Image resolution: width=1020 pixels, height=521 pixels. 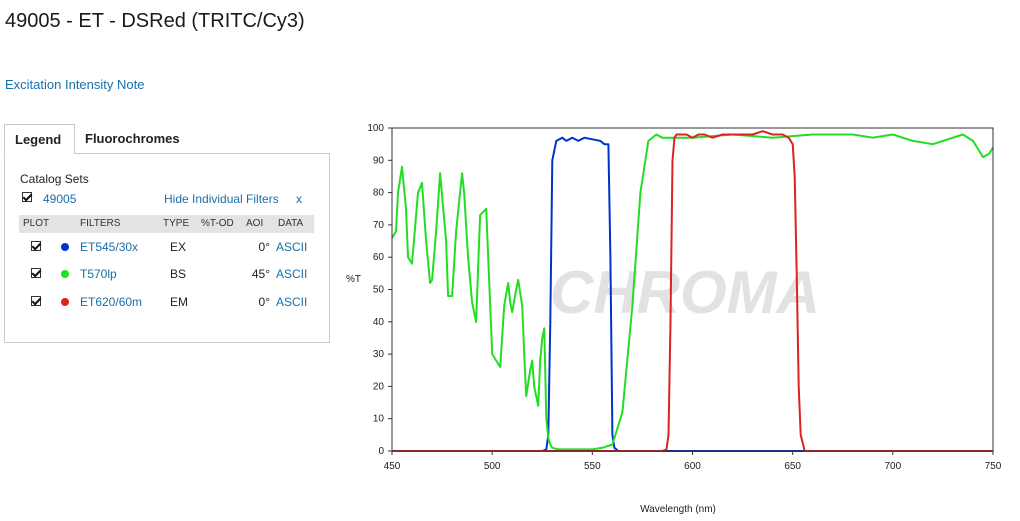 I want to click on filter-aoi: 45°, so click(x=260, y=274).